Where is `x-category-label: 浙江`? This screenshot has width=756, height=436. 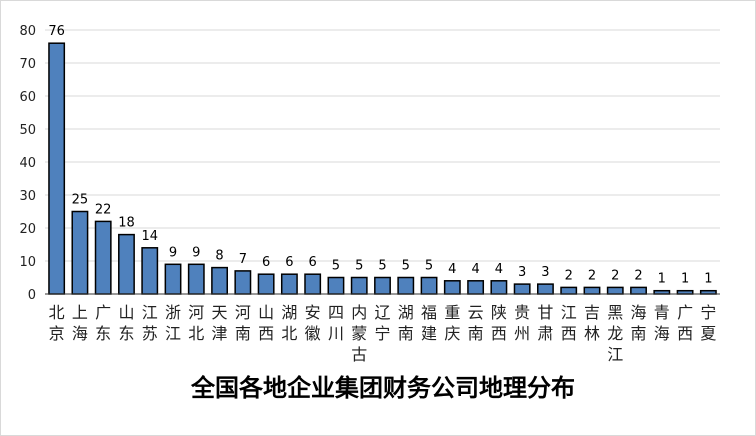 x-category-label: 浙江 is located at coordinates (173, 323).